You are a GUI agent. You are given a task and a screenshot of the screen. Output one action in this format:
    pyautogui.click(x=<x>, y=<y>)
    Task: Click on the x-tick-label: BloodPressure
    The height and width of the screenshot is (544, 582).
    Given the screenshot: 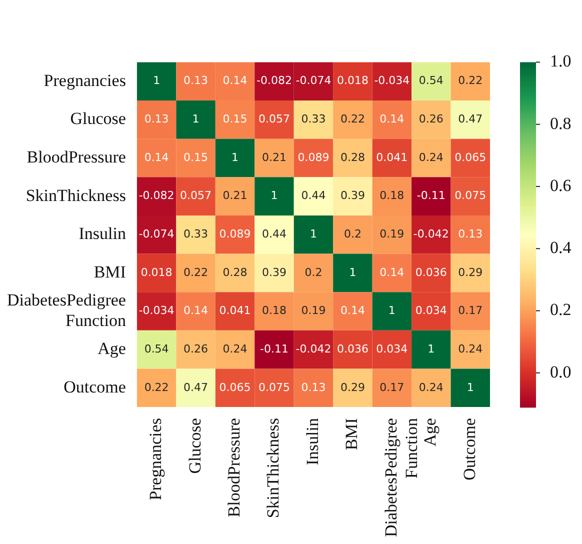 What is the action you would take?
    pyautogui.click(x=234, y=468)
    